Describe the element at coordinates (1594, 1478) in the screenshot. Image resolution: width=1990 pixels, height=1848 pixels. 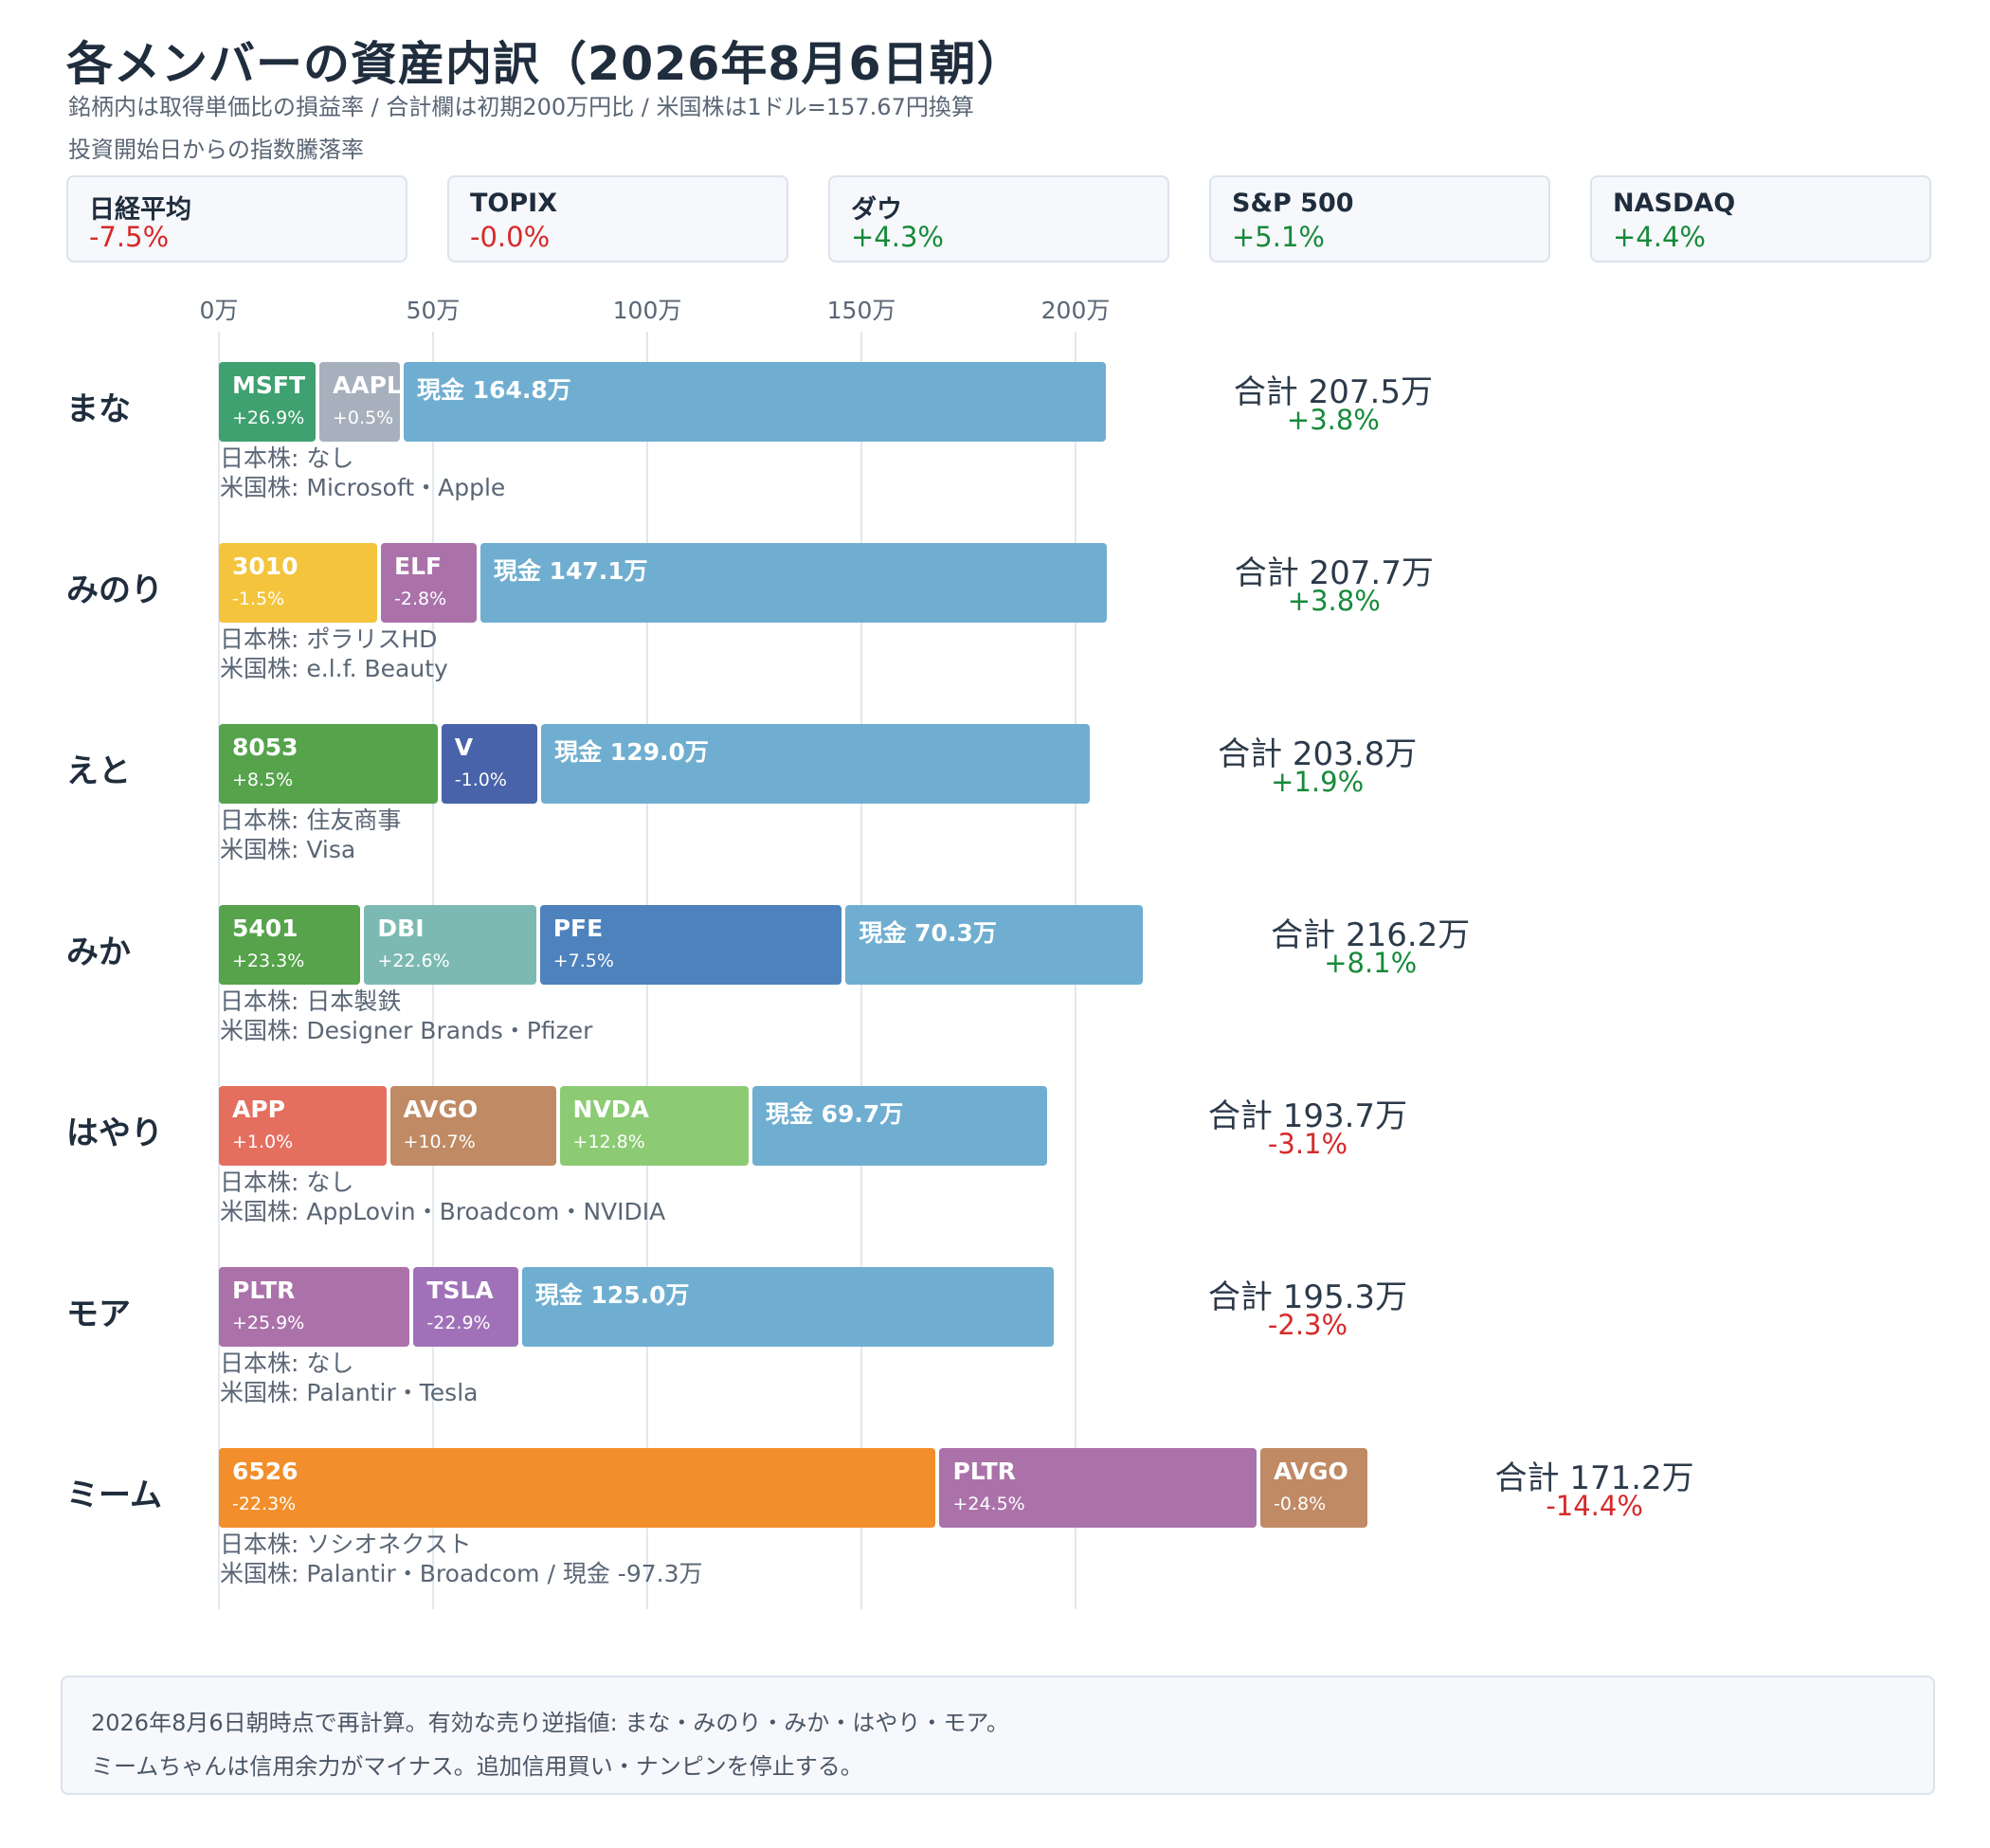
I see `member-total: 合計 171.2万` at that location.